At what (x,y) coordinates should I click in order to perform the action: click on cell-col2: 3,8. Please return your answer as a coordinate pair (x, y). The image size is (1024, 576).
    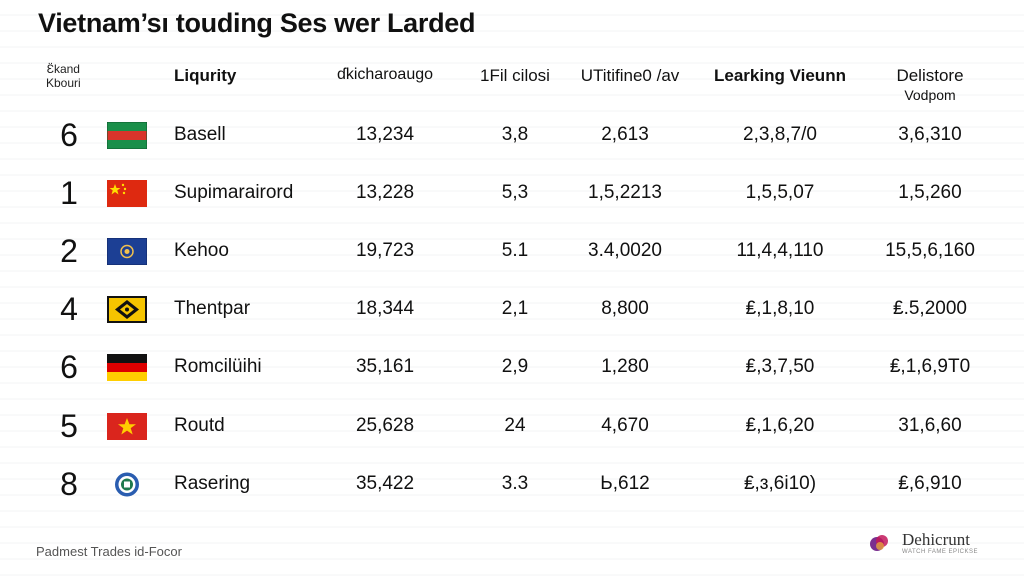
    Looking at the image, I should click on (515, 134).